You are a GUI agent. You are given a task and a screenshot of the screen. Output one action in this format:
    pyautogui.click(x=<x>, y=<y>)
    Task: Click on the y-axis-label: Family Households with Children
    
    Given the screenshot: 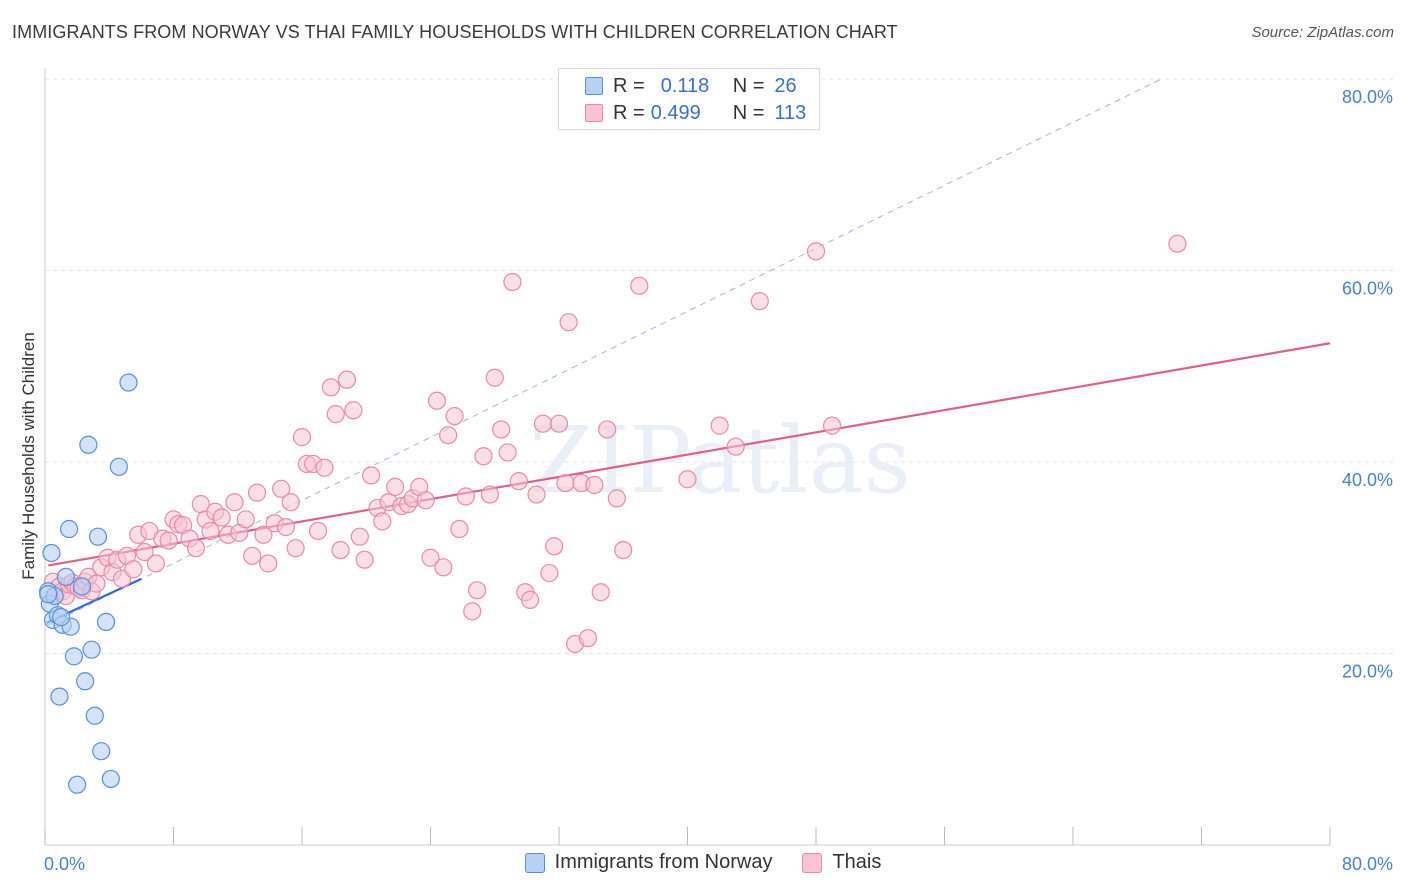 What is the action you would take?
    pyautogui.click(x=28, y=456)
    